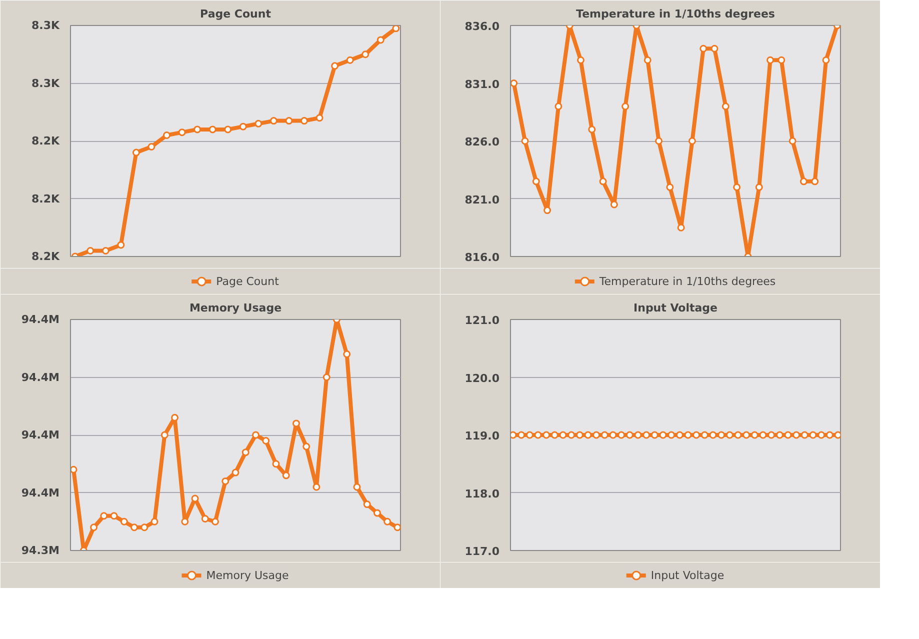 The height and width of the screenshot is (639, 919). I want to click on y-tick-label: 831.0, so click(482, 84).